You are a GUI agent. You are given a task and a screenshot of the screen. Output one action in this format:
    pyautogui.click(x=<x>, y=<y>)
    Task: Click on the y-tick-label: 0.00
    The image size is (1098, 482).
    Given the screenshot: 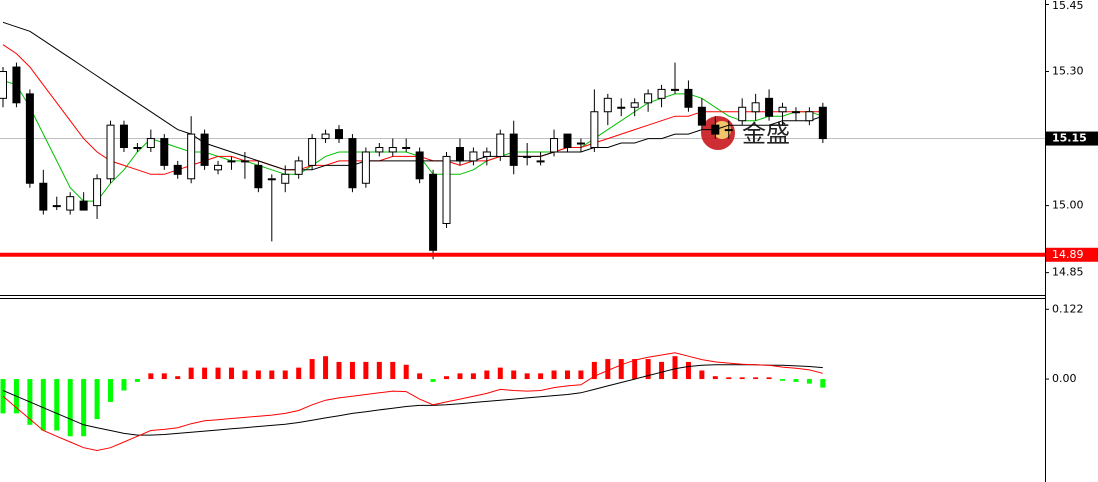 What is the action you would take?
    pyautogui.click(x=1064, y=378)
    